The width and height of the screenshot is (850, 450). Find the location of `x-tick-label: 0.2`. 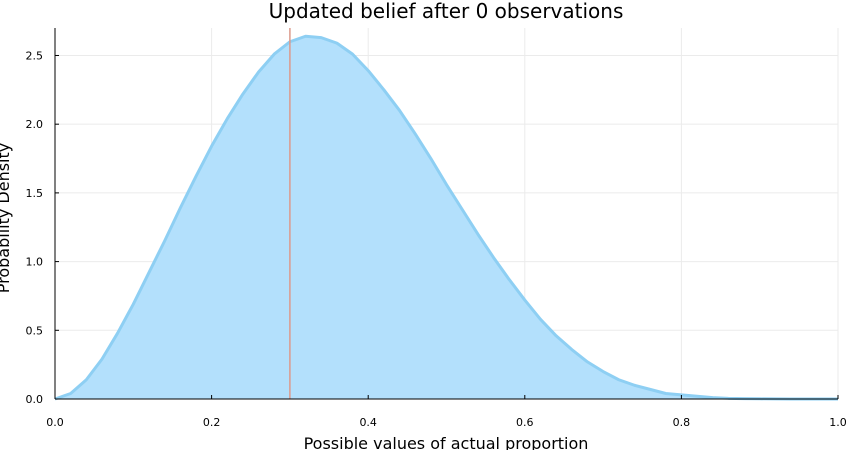

x-tick-label: 0.2 is located at coordinates (212, 422).